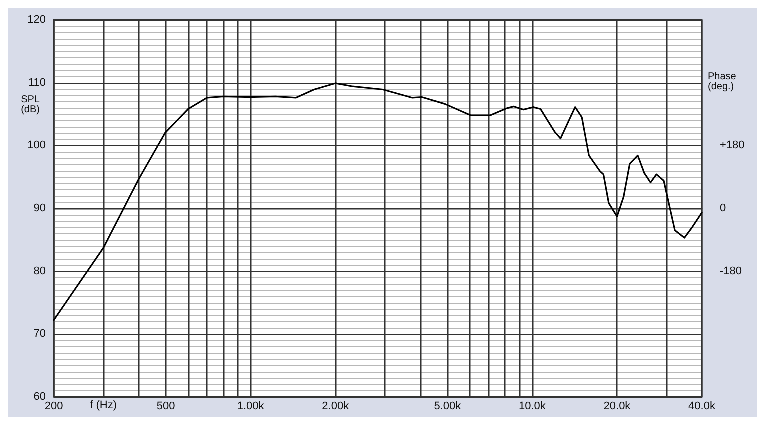 This screenshot has width=765, height=425. I want to click on x-tick-label: 10.0k, so click(532, 406).